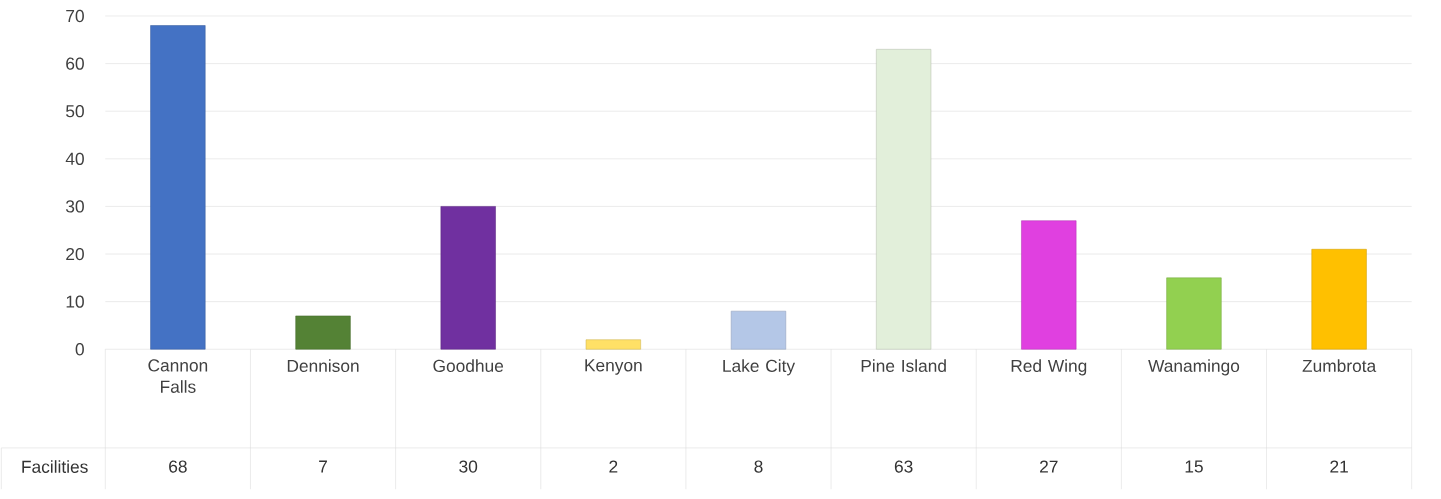  What do you see at coordinates (903, 366) in the screenshot?
I see `x-tick-label: Pine Island` at bounding box center [903, 366].